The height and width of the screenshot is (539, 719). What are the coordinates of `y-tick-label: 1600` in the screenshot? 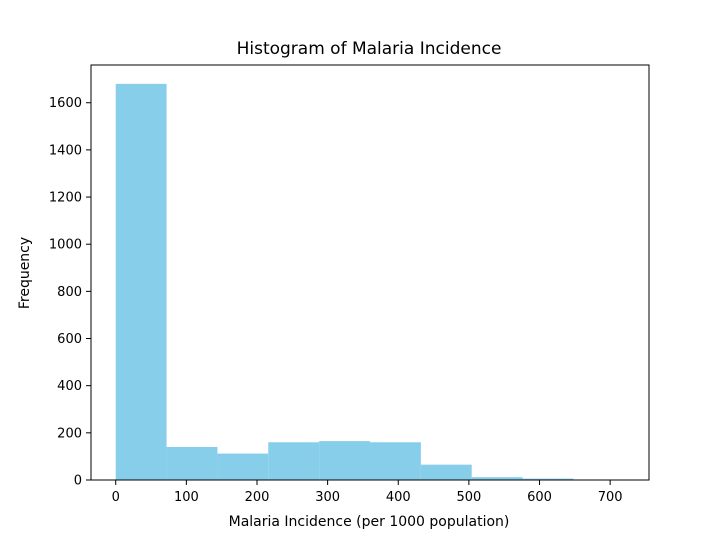 It's located at (65, 103).